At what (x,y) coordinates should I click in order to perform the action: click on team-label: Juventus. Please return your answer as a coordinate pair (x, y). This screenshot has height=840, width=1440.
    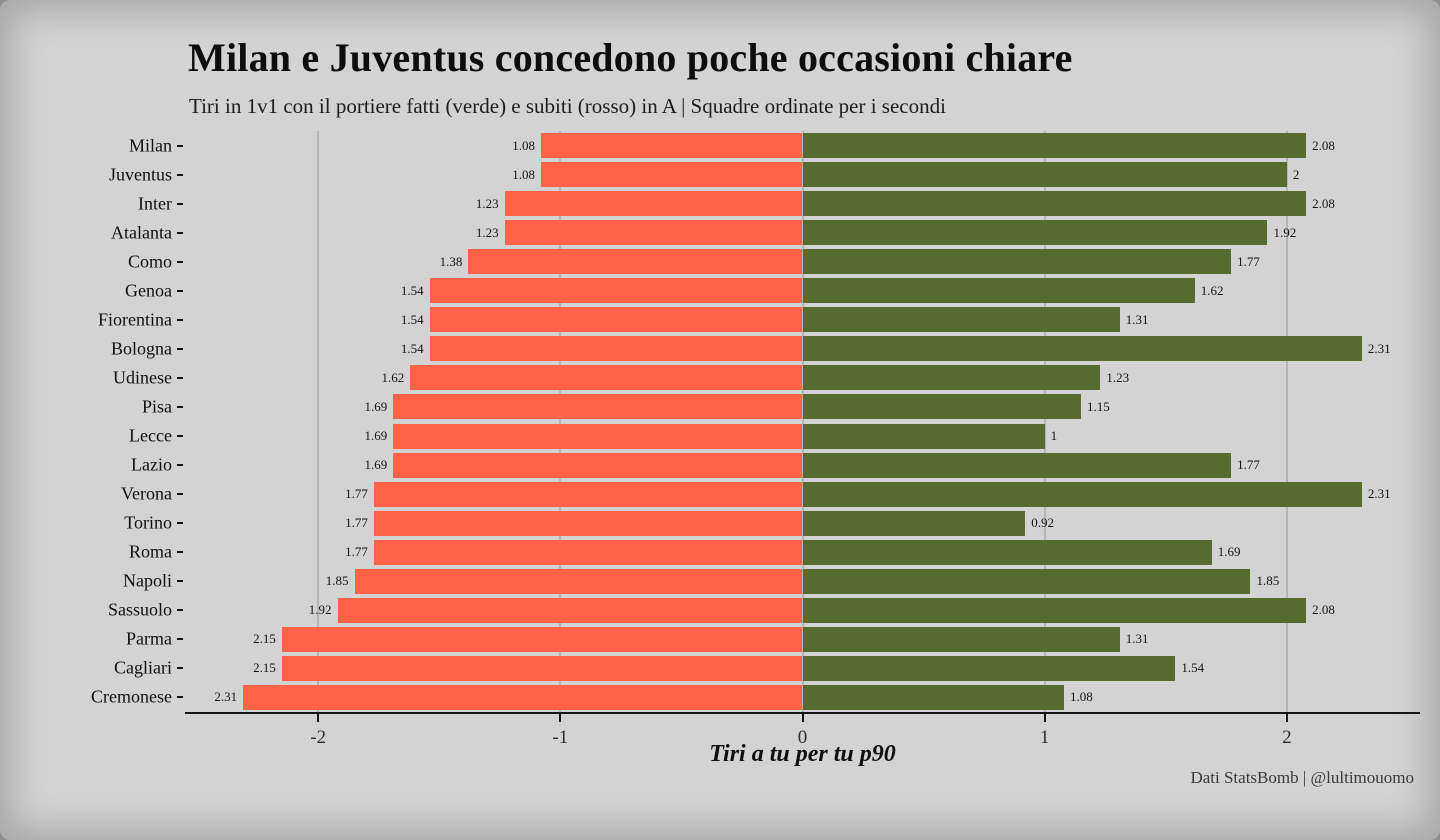
    Looking at the image, I should click on (140, 174).